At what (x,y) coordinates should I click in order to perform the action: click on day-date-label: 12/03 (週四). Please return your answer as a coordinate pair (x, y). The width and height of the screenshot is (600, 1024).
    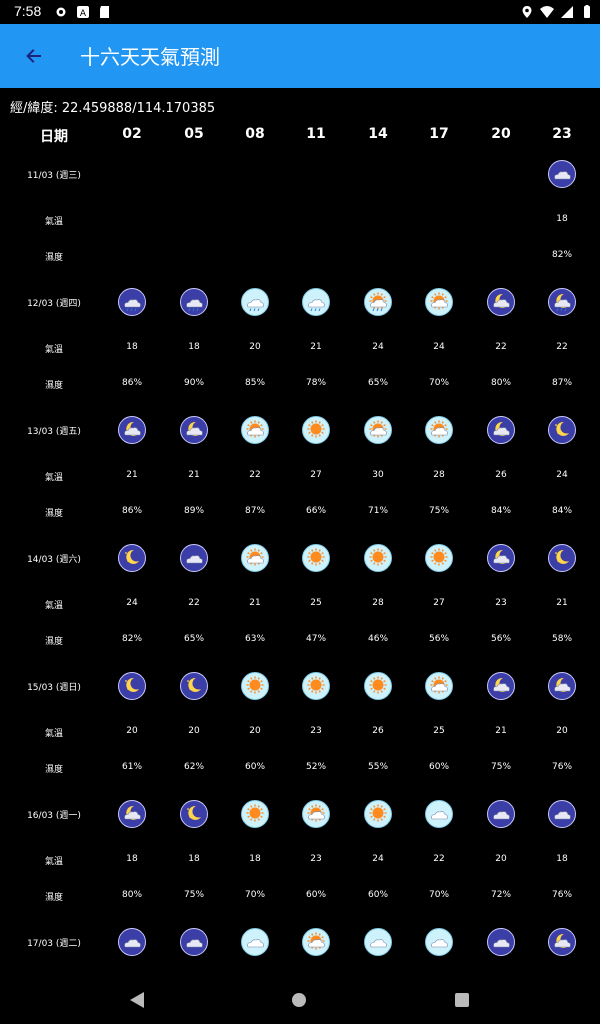
    Looking at the image, I should click on (54, 304).